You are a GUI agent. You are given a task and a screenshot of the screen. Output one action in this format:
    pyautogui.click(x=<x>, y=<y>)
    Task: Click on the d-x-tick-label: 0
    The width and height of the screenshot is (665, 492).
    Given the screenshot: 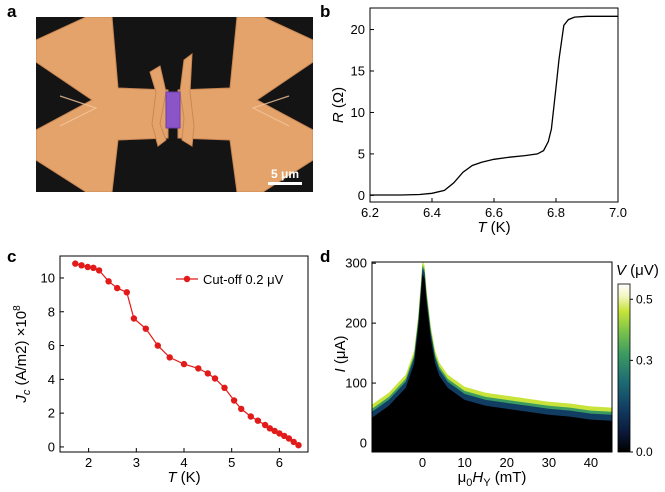 What is the action you would take?
    pyautogui.click(x=422, y=462)
    